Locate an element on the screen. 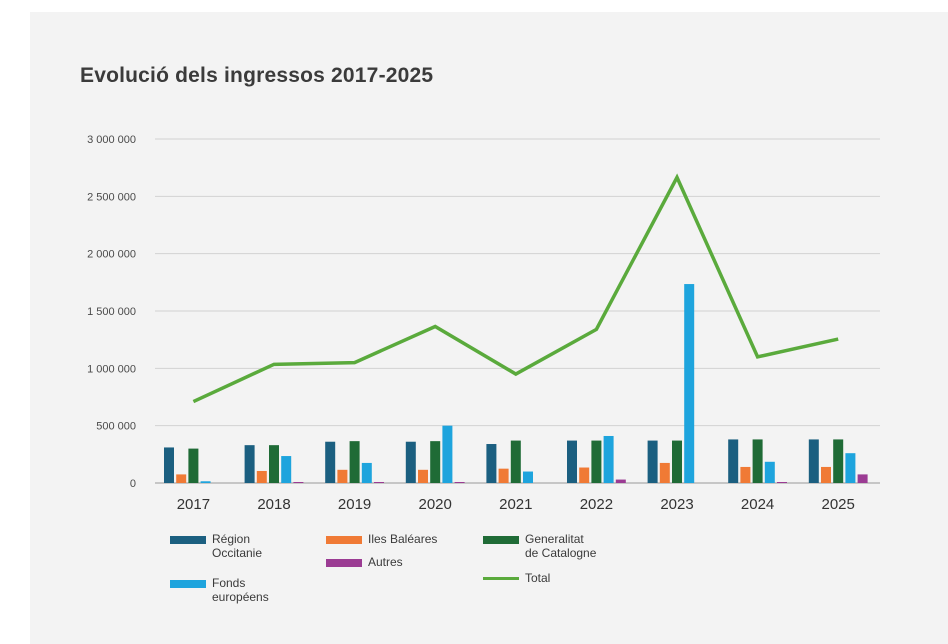 This screenshot has width=948, height=644. legend-item: Generalitat de Catalogne is located at coordinates (539, 546).